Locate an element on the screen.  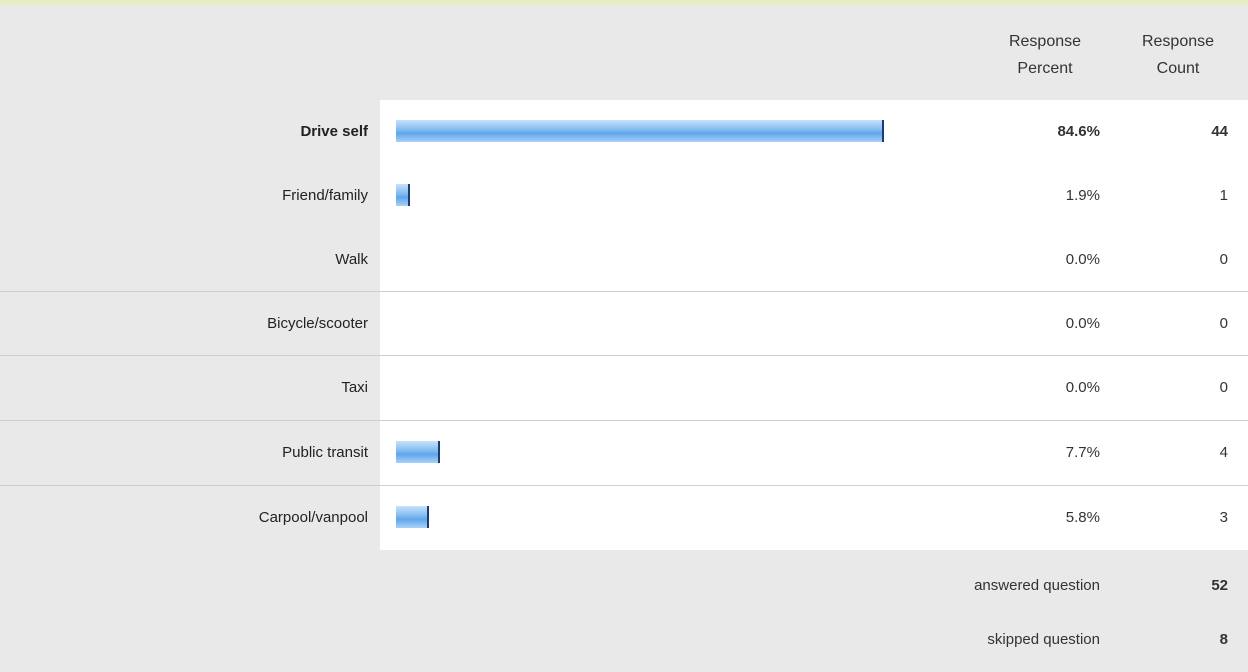
row-label: Friend/family is located at coordinates (325, 195).